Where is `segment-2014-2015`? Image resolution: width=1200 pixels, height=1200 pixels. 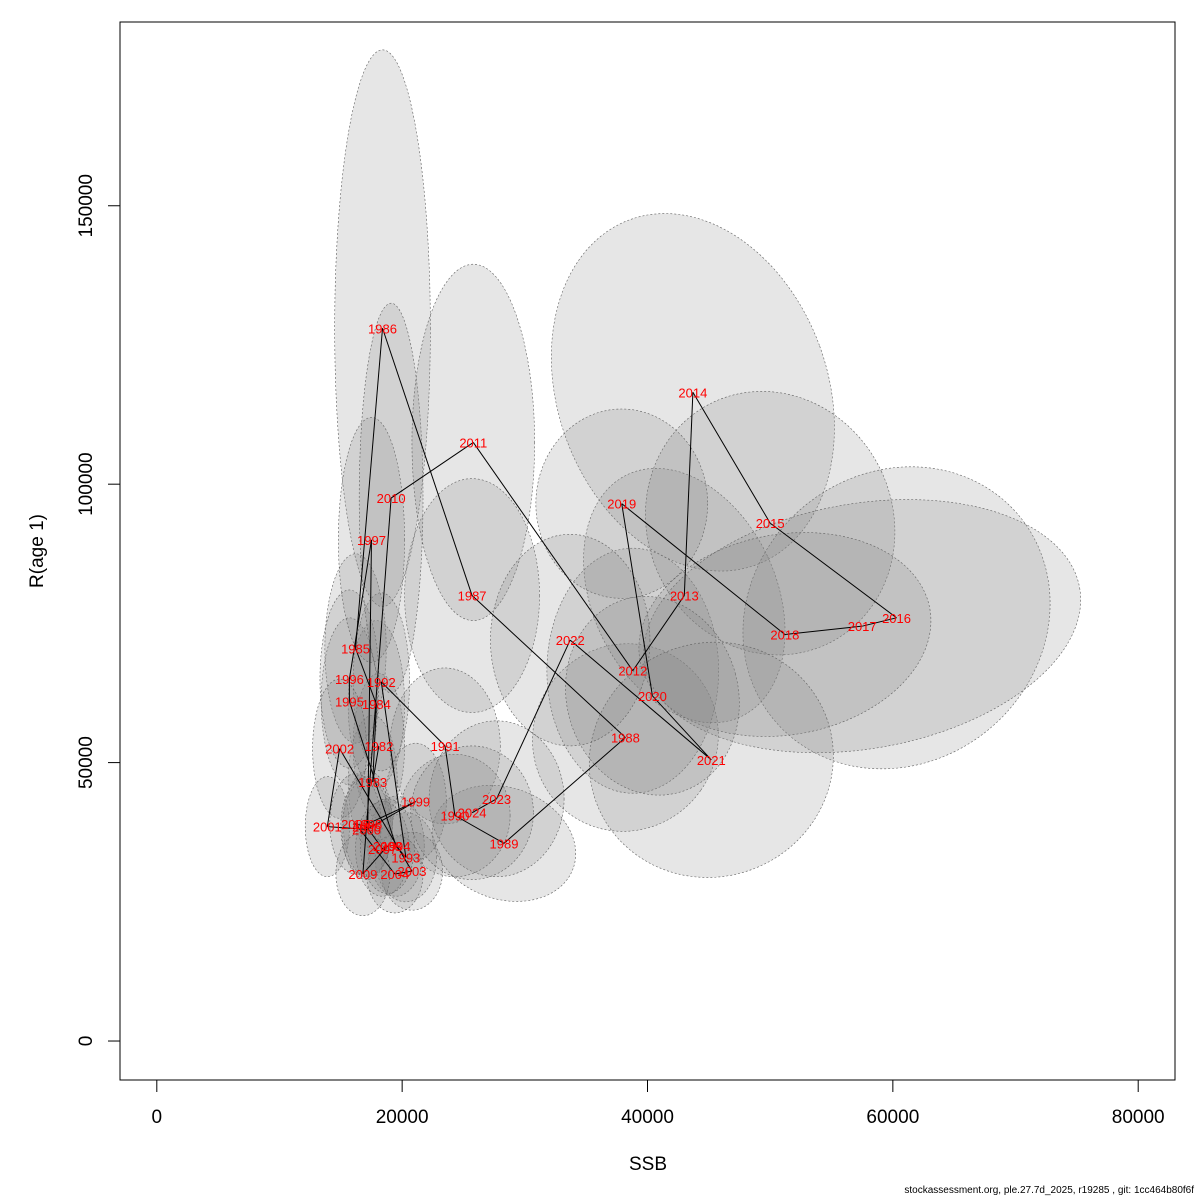 segment-2014-2015 is located at coordinates (731, 458).